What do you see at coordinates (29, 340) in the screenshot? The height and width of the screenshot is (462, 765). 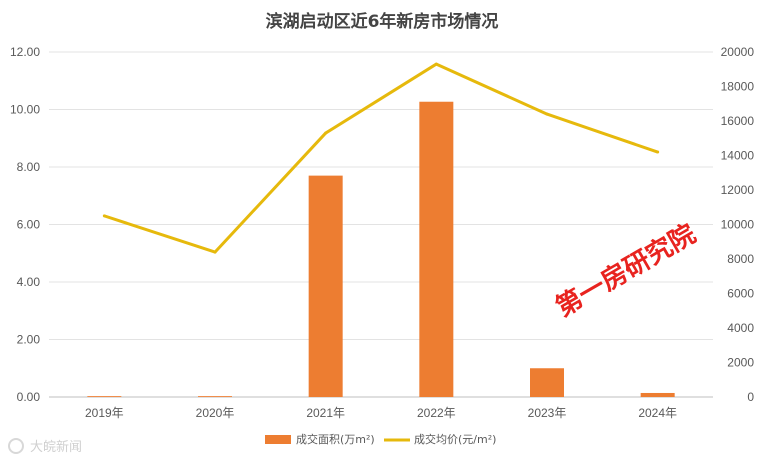 I see `y-left-tick-label: 2.00` at bounding box center [29, 340].